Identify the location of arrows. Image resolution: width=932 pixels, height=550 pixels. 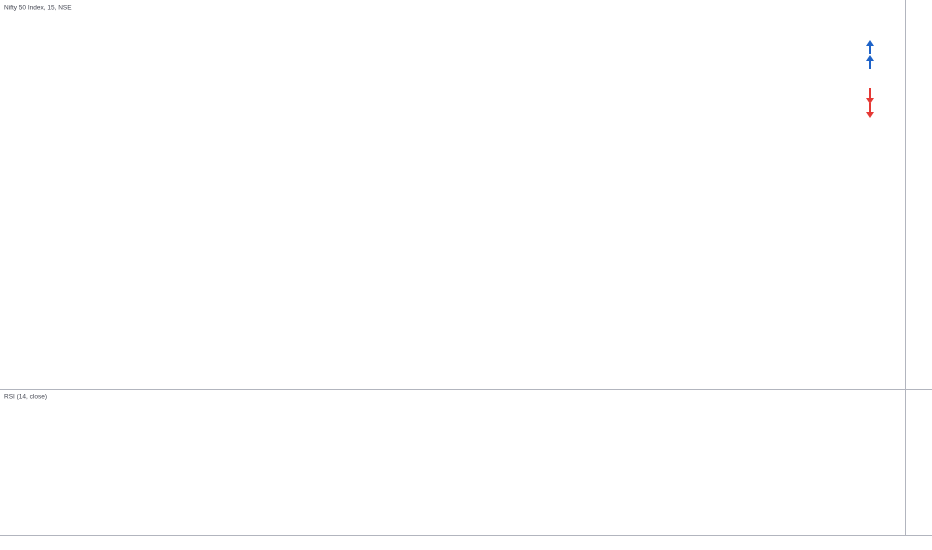
(870, 79).